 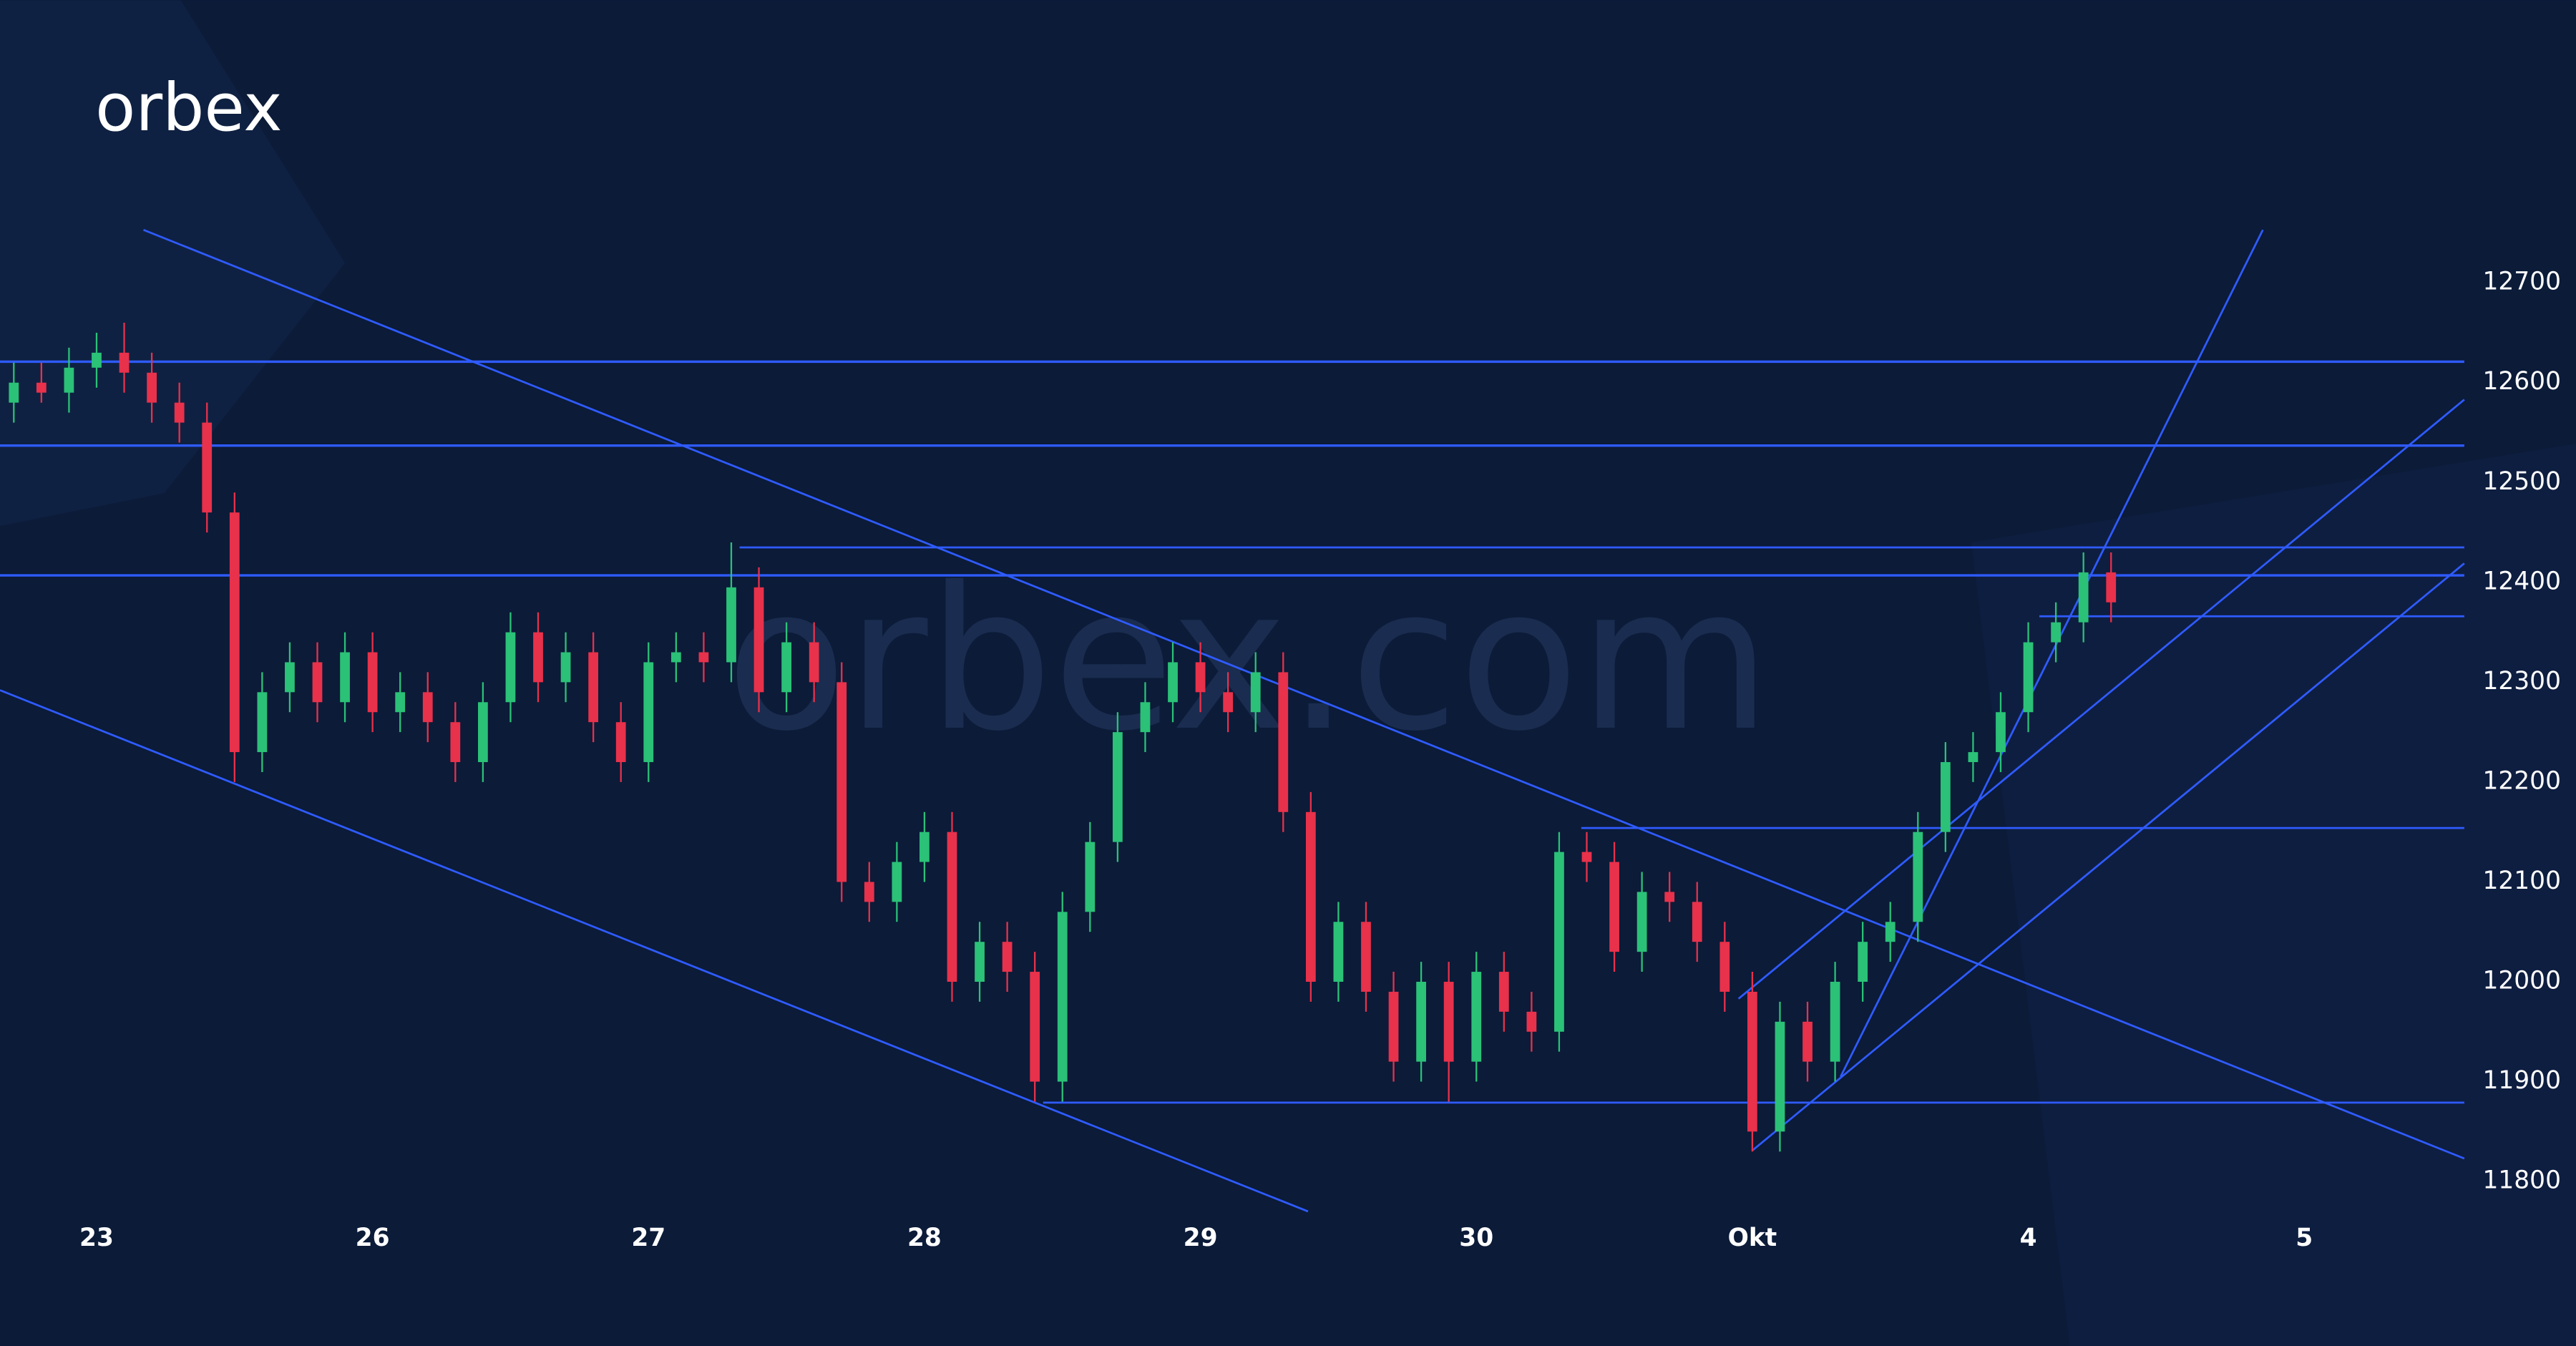 What do you see at coordinates (1476, 1238) in the screenshot?
I see `x-tick-label: 30` at bounding box center [1476, 1238].